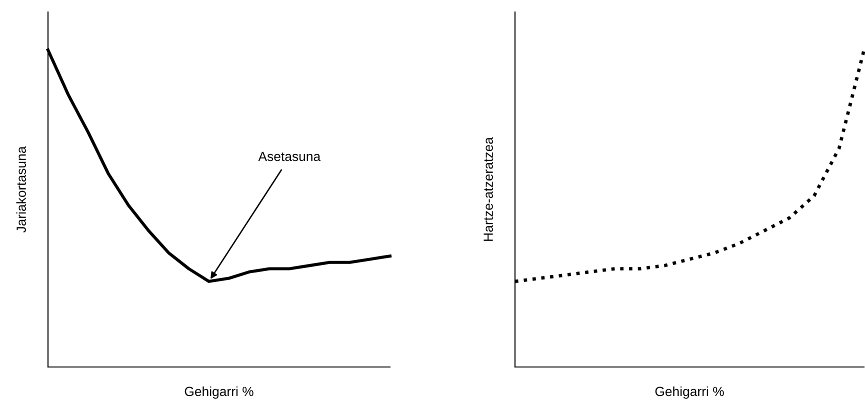  Describe the element at coordinates (289, 157) in the screenshot. I see `annotation: Asetasuna` at that location.